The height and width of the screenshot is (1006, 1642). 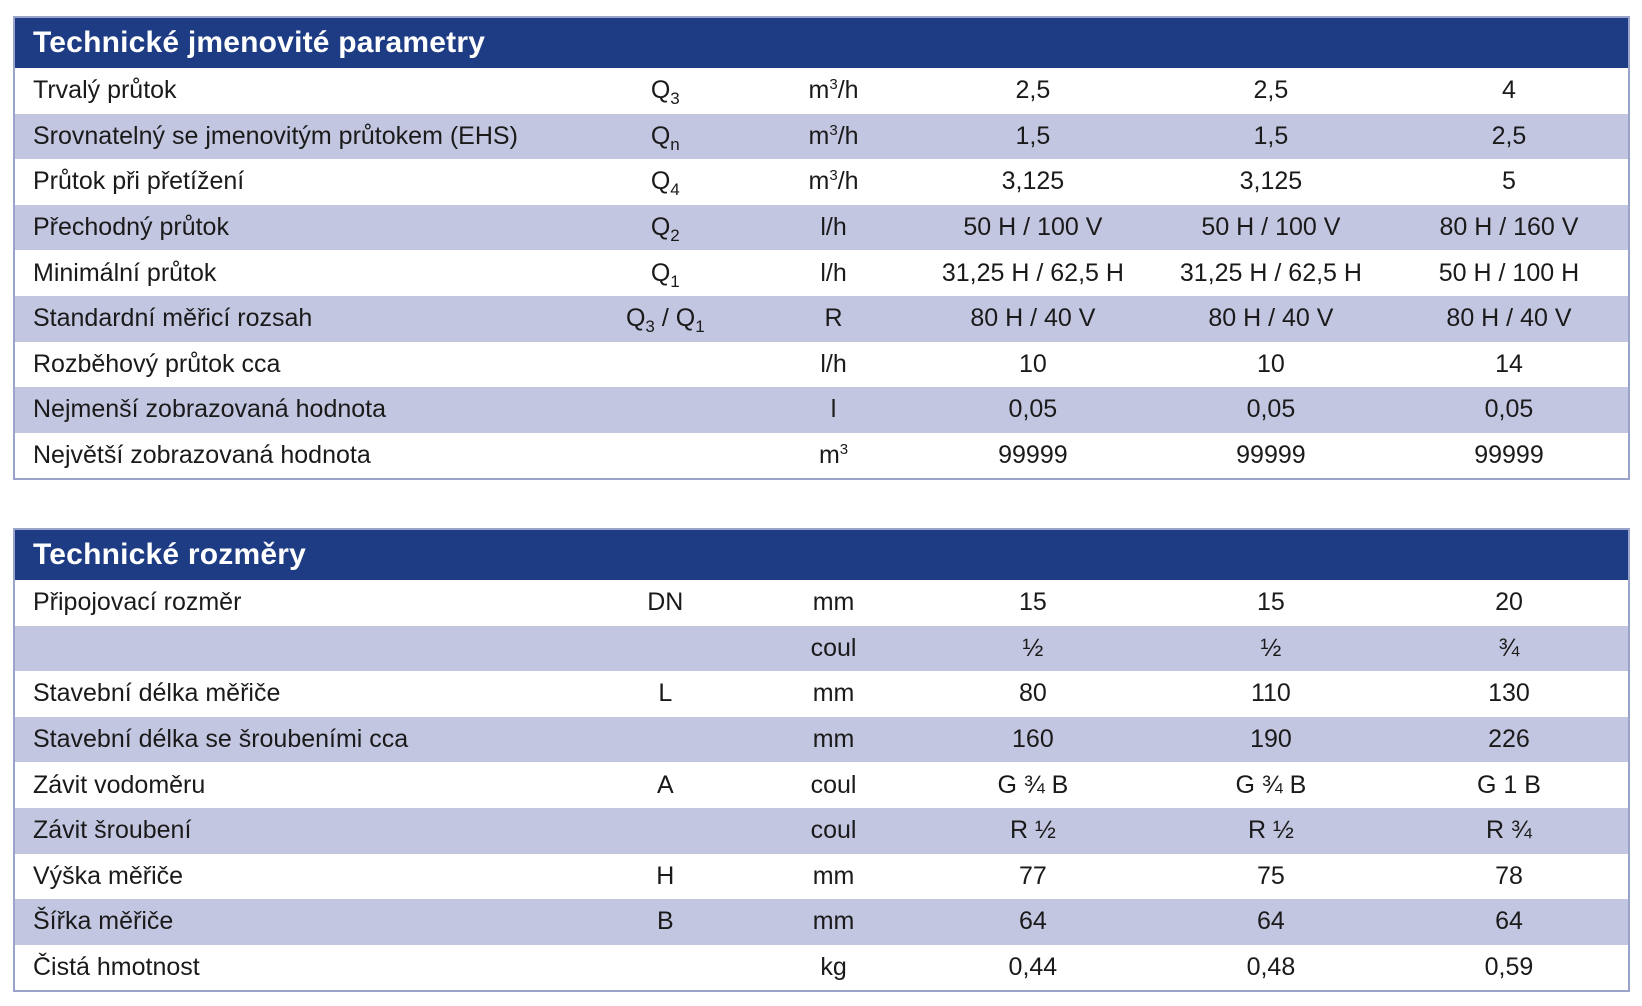 What do you see at coordinates (1509, 830) in the screenshot?
I see `row-value: R ¾` at bounding box center [1509, 830].